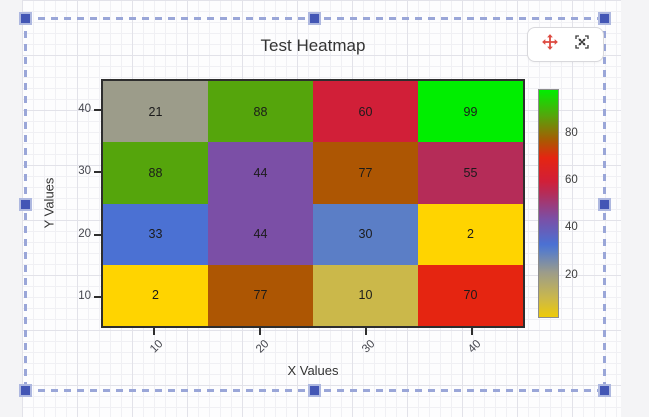 Image resolution: width=649 pixels, height=417 pixels. I want to click on chart-title: Test Heatmap, so click(313, 45).